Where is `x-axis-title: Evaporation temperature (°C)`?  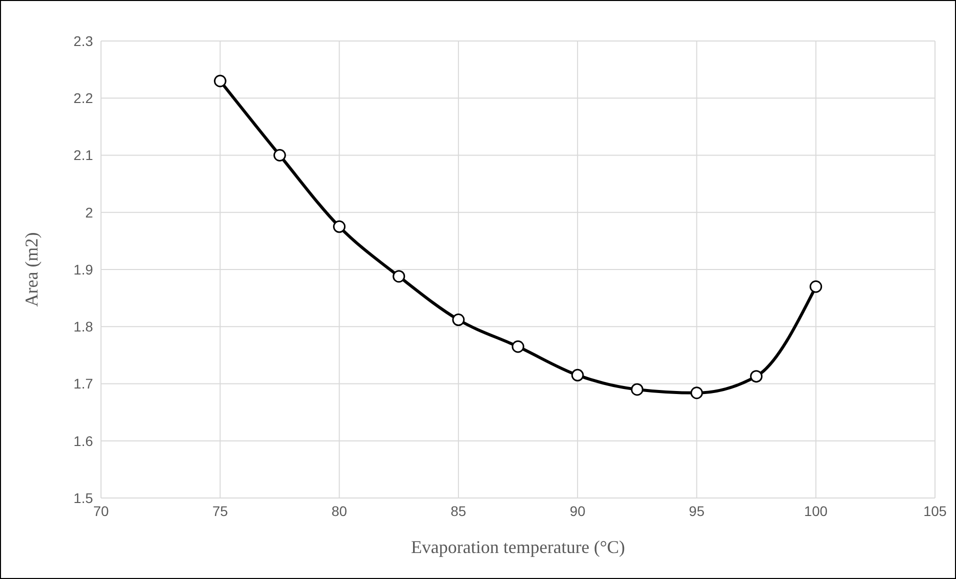
x-axis-title: Evaporation temperature (°C) is located at coordinates (518, 547).